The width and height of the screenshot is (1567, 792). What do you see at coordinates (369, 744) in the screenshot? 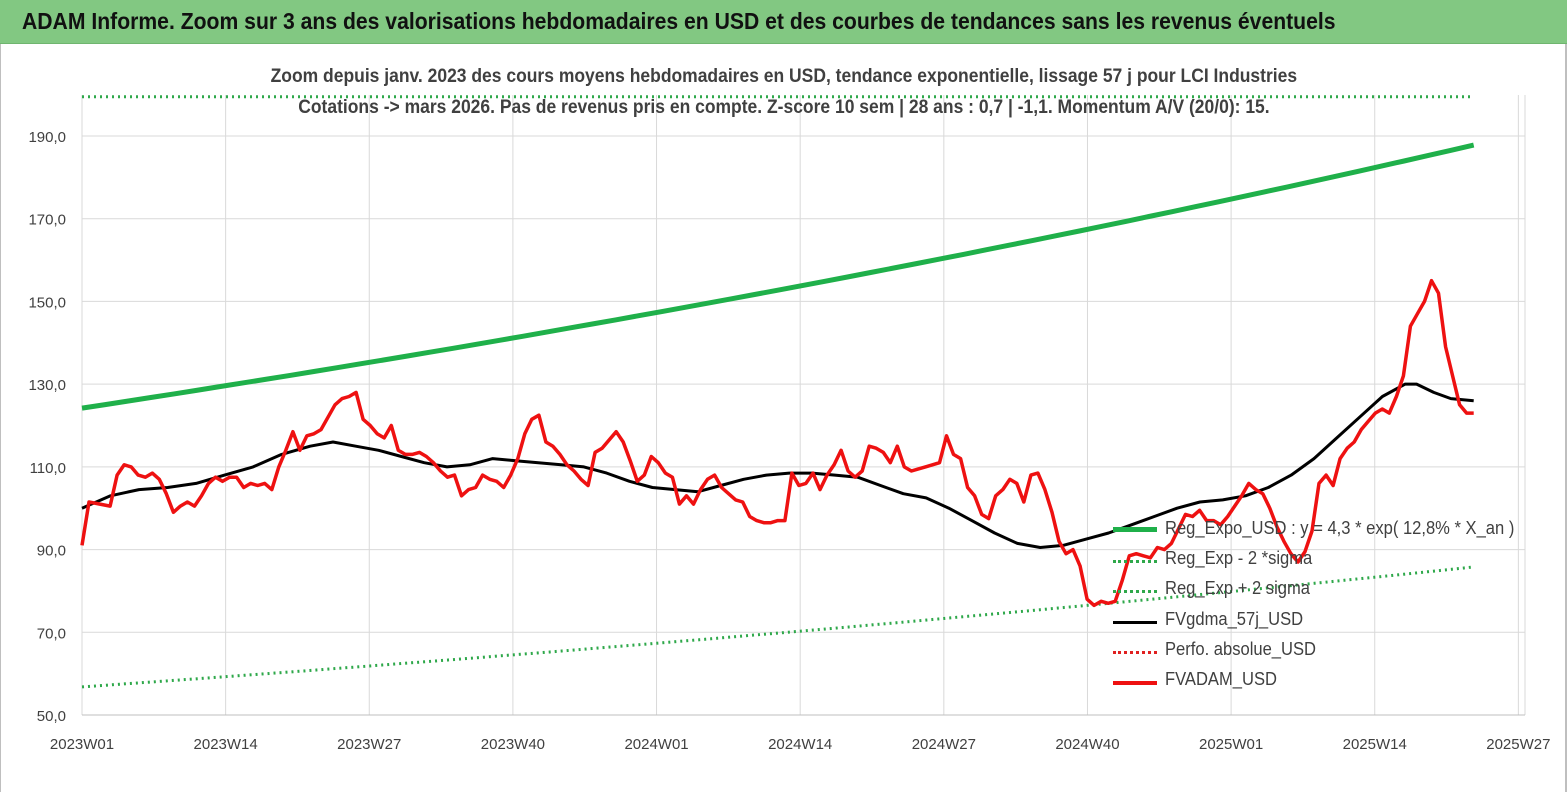
I see `x-tick-label: 2023W27` at bounding box center [369, 744].